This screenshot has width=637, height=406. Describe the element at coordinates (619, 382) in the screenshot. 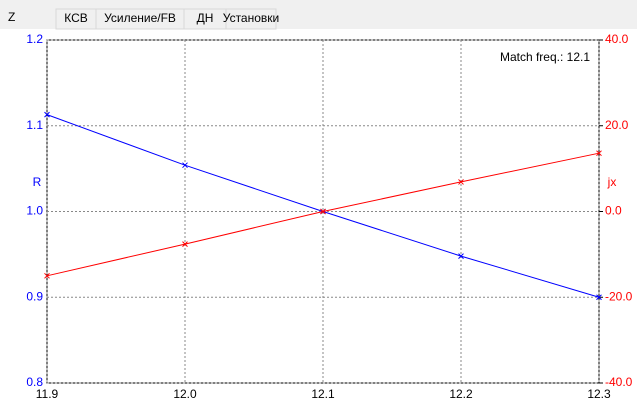

I see `y2-tick-label: -40.0` at that location.